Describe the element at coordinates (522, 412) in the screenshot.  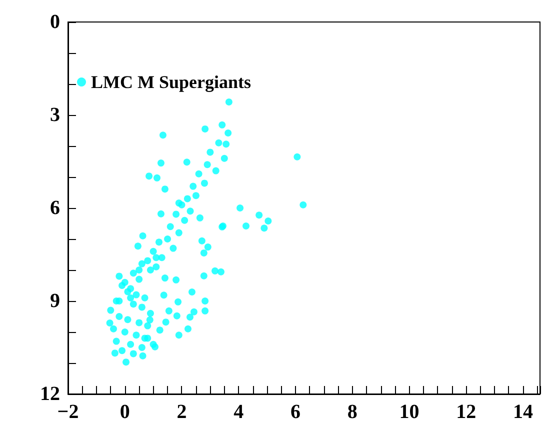
I see `x-tick-label: 14` at that location.